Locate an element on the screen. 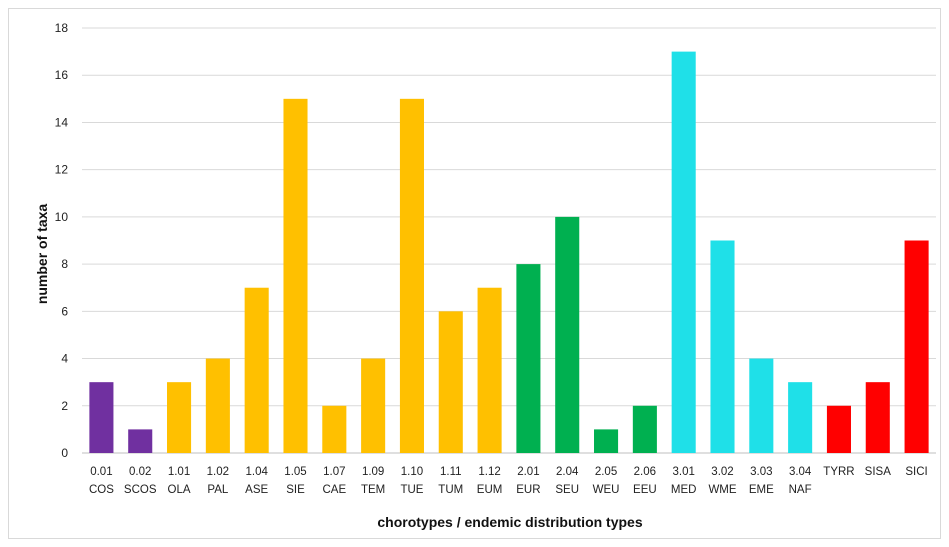  bar-tyrr is located at coordinates (838, 429).